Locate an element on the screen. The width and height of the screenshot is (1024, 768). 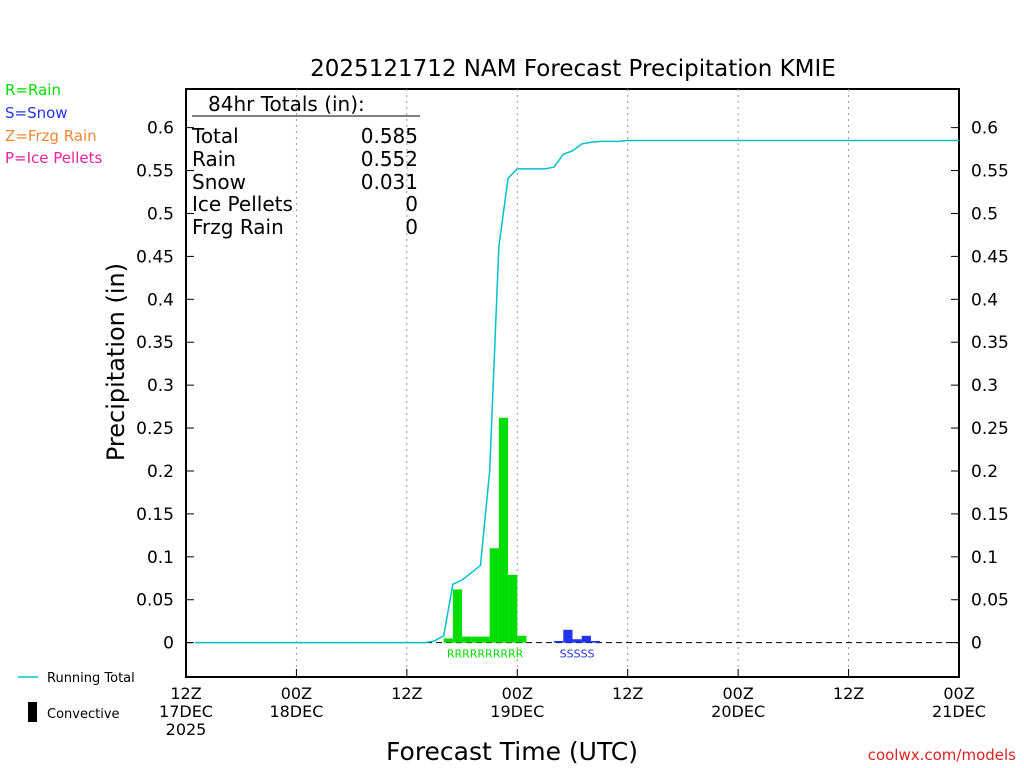
y-tick-label-right-11: 0.55 is located at coordinates (990, 172).